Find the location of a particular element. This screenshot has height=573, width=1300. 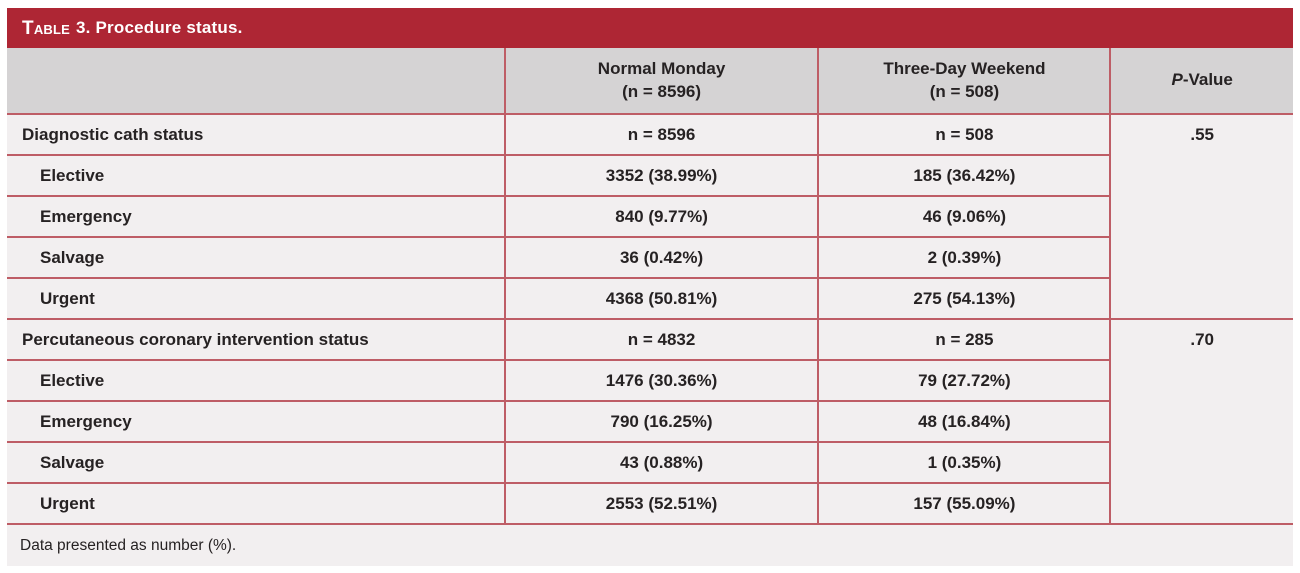

table-footnote-row: Data presented as number (%). is located at coordinates (650, 544).